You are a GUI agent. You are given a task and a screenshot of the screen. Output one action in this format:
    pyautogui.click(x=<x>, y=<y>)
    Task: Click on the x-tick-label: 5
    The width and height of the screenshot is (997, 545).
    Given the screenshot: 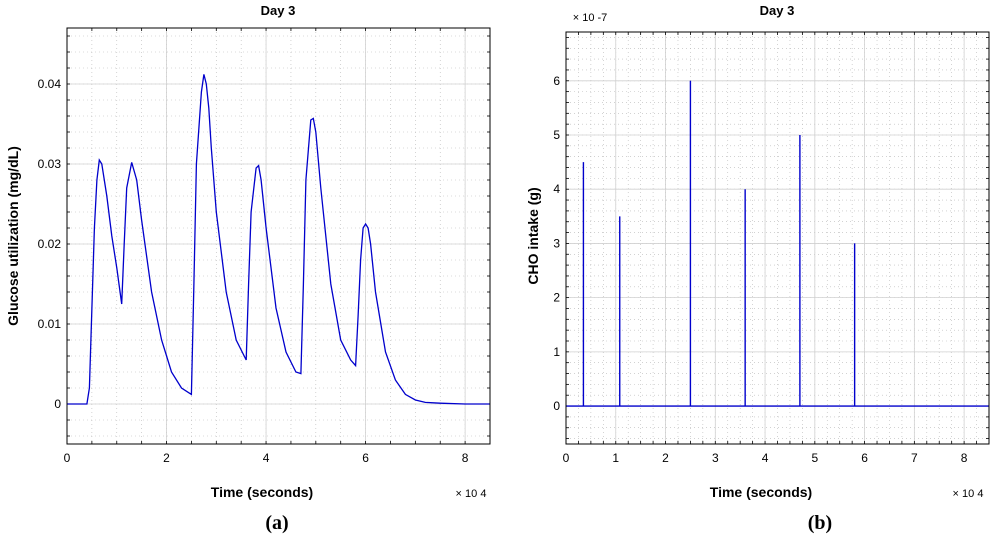 What is the action you would take?
    pyautogui.click(x=814, y=458)
    